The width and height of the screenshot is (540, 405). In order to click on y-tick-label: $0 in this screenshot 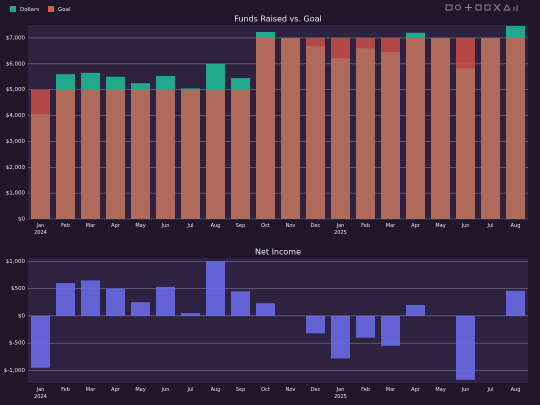, I will do `click(21, 220)`.